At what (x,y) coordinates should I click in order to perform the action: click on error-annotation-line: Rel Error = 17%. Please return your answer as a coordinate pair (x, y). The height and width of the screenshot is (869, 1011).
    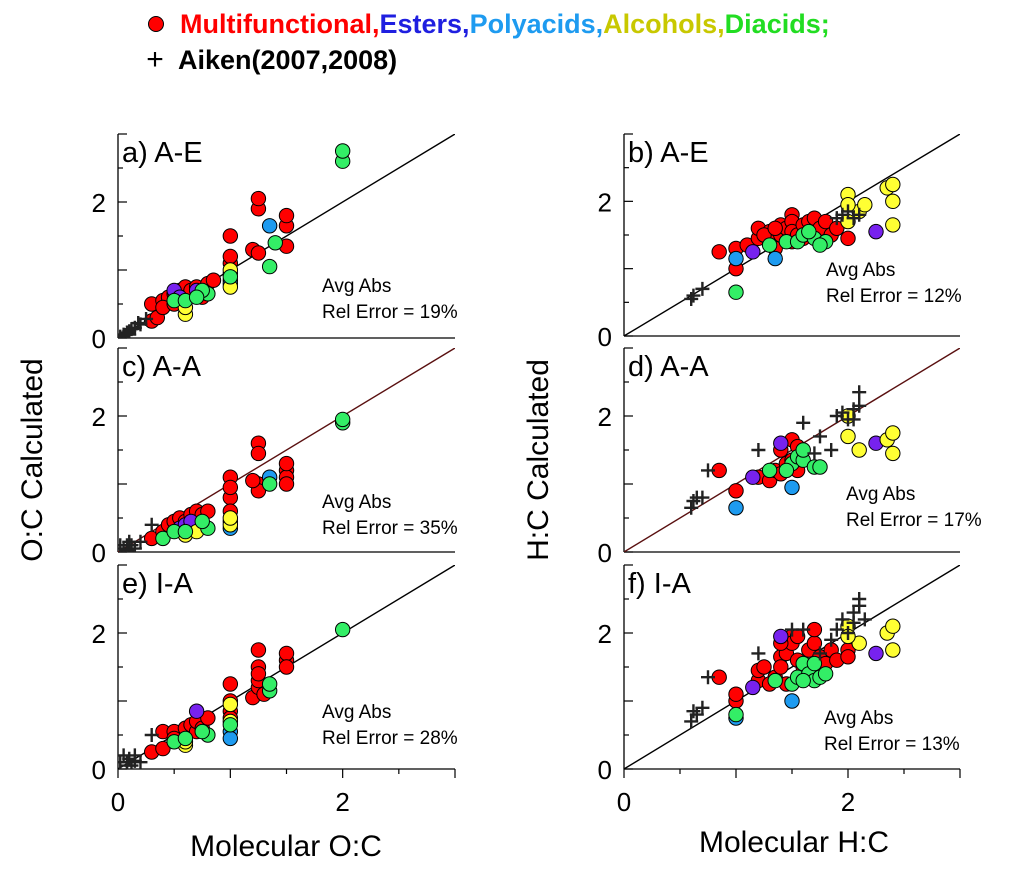
    Looking at the image, I should click on (914, 520).